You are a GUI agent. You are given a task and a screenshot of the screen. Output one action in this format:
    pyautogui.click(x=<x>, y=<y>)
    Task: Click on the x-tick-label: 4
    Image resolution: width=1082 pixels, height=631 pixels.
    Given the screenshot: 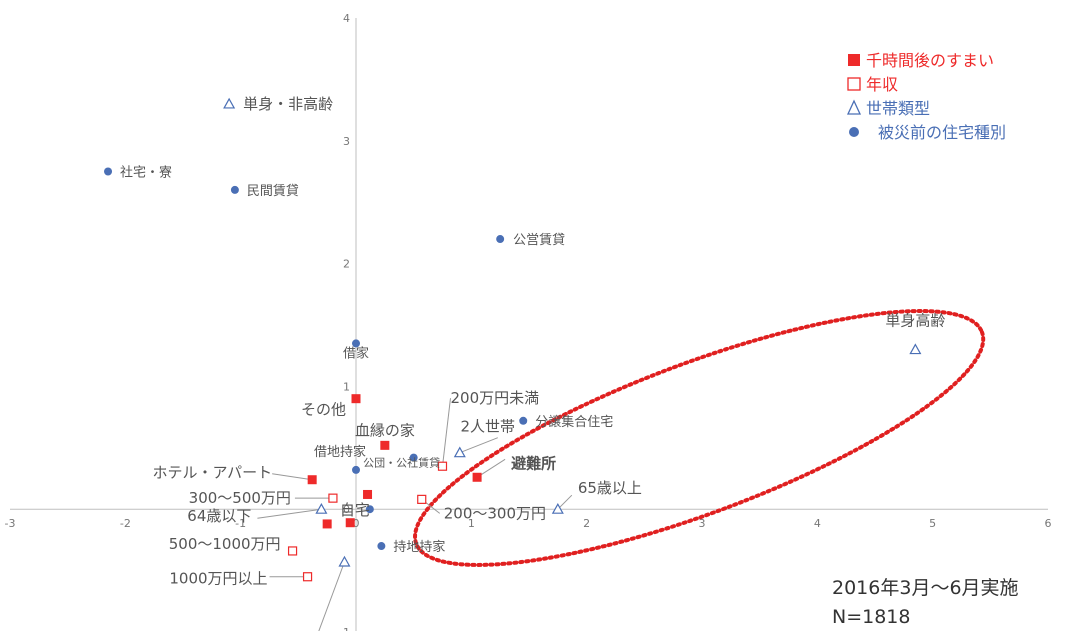 What is the action you would take?
    pyautogui.click(x=817, y=523)
    